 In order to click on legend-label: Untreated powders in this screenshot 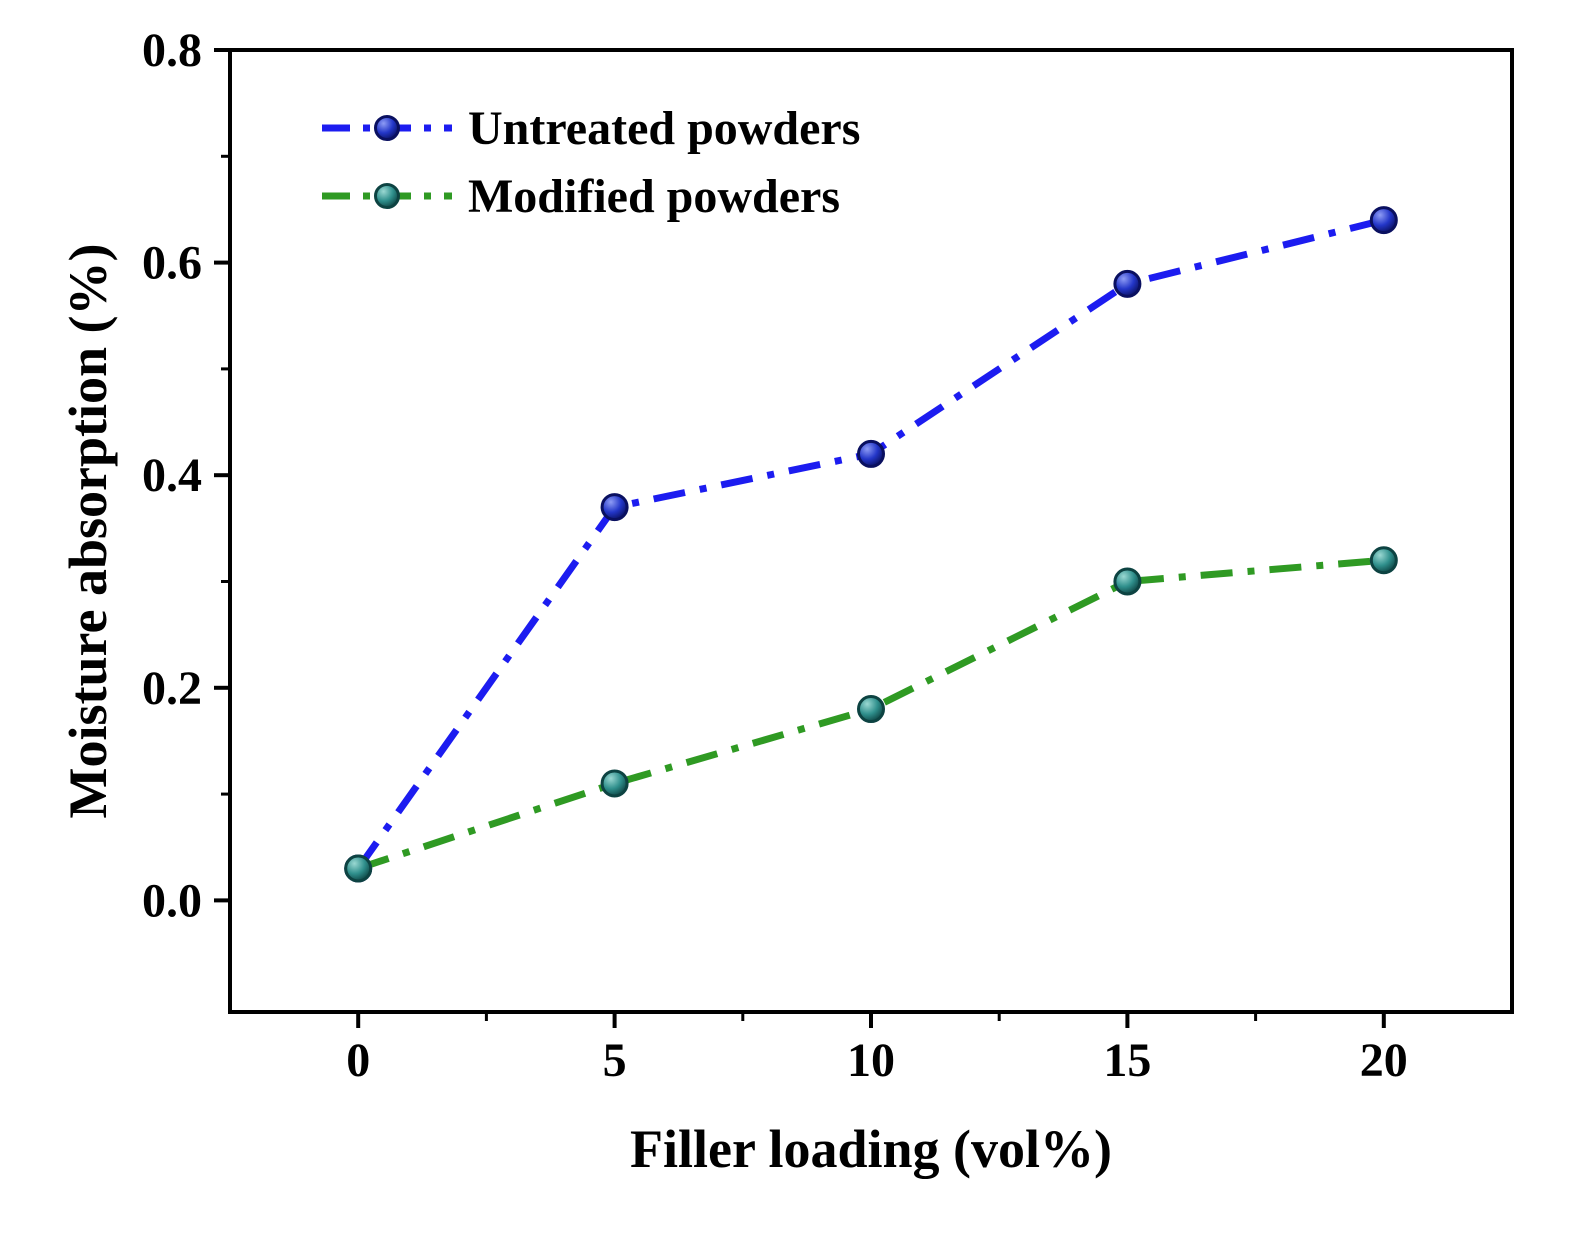, I will do `click(664, 128)`.